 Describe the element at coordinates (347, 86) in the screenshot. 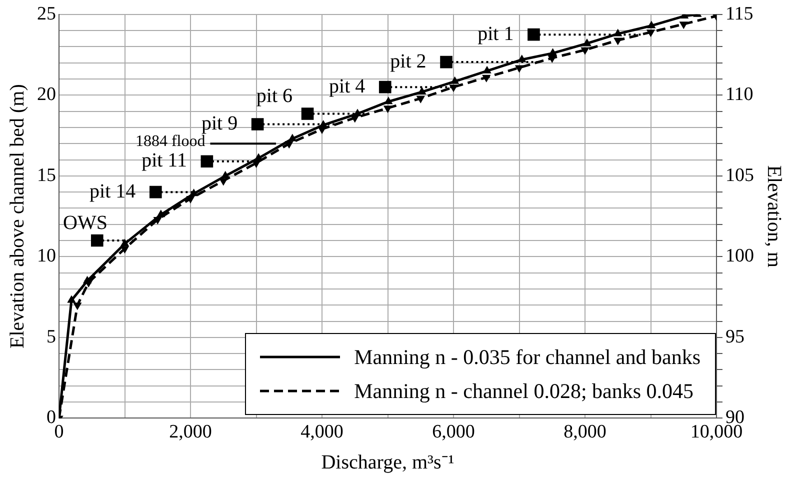

I see `data-label: pit 4` at that location.